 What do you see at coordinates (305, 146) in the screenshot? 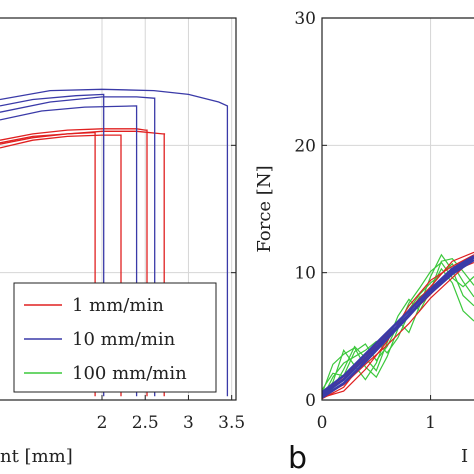
I see `right-ytick-label-2: 20` at bounding box center [305, 146].